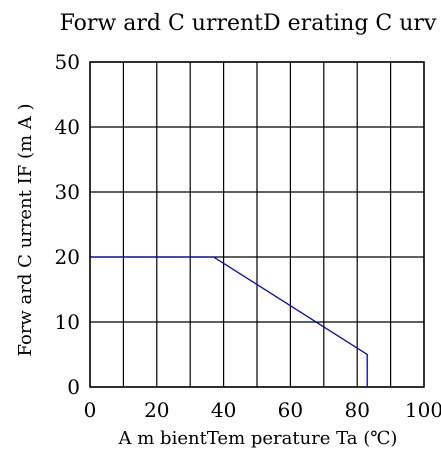 The image size is (441, 451). Describe the element at coordinates (73, 387) in the screenshot. I see `y-tick-label: 0` at that location.